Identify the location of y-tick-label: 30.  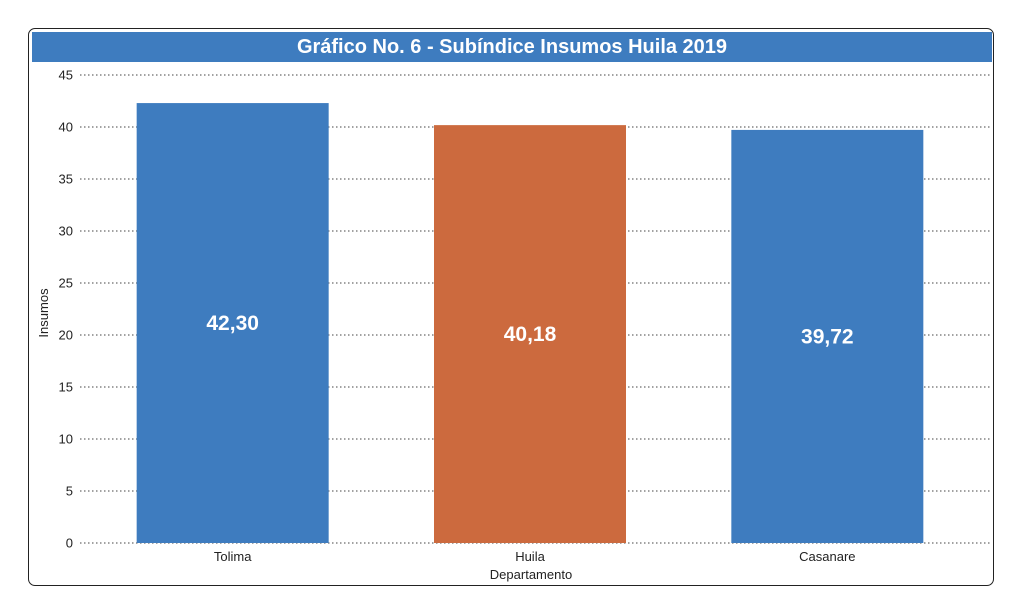
(66, 231).